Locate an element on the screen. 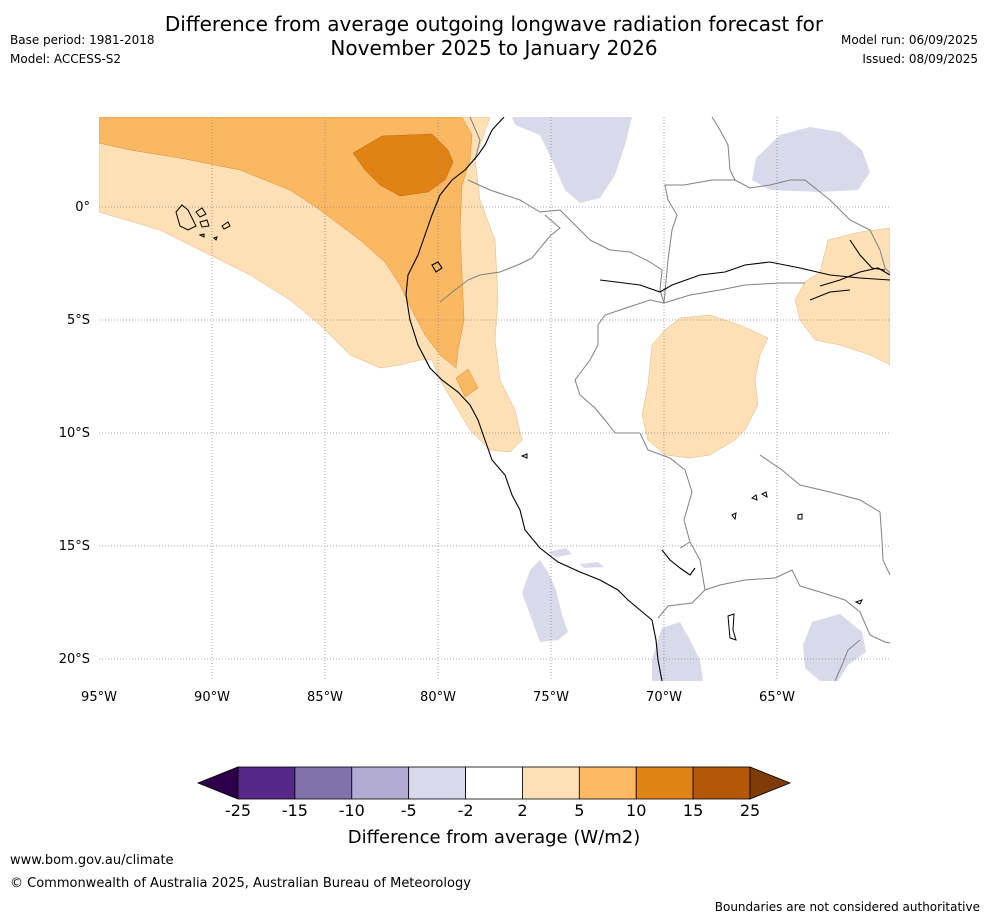 This screenshot has width=988, height=919. colorbar-tick-label: -25 is located at coordinates (238, 810).